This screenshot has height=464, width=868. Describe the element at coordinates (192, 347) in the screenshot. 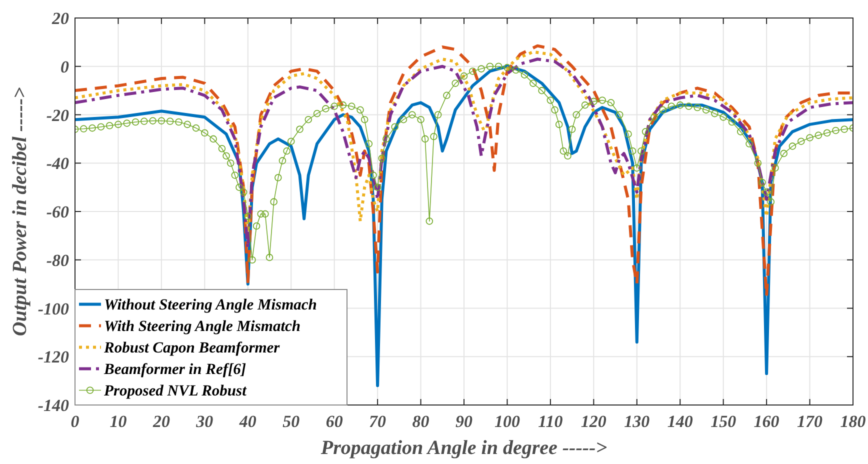

I see `legend-label: Robust Capon Beamformer` at that location.